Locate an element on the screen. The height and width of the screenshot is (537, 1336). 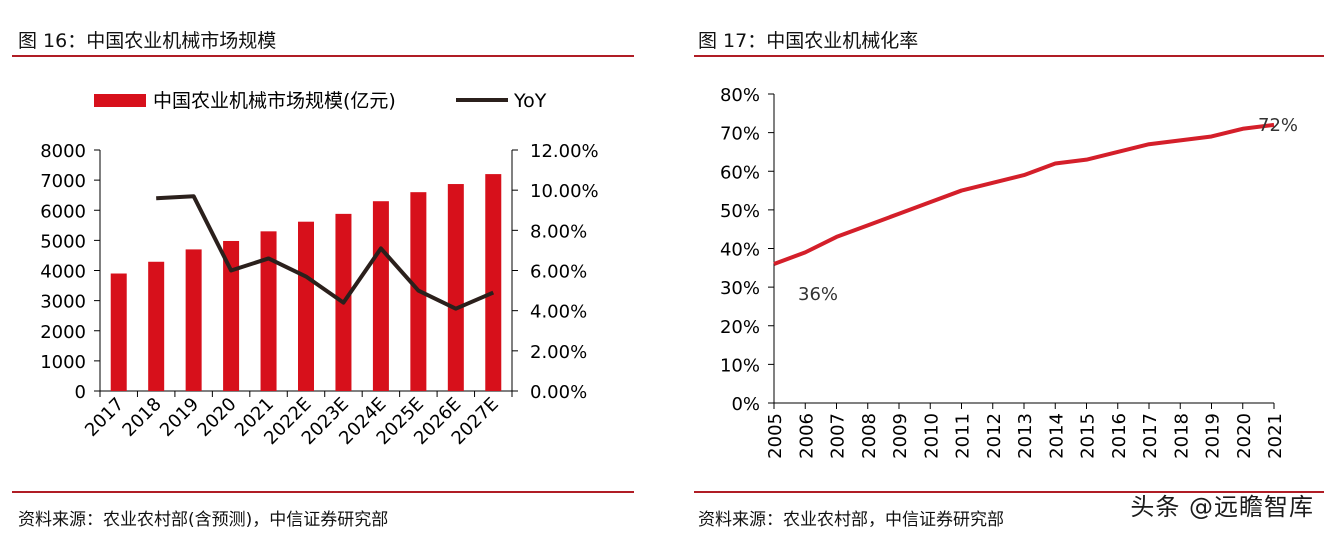
left-y-tick-label: 8000 is located at coordinates (63, 151).